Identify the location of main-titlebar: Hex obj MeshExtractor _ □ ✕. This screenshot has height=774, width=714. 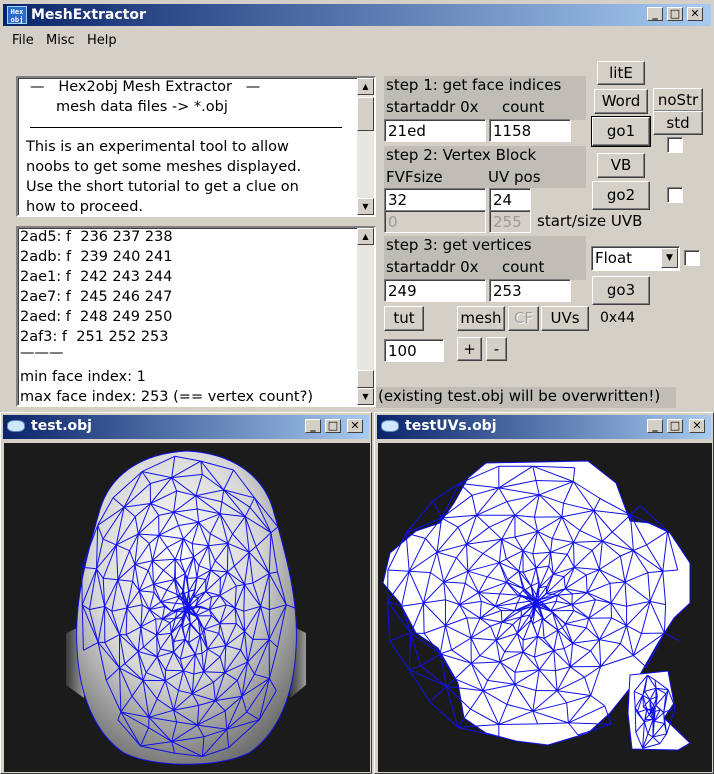
(357, 15).